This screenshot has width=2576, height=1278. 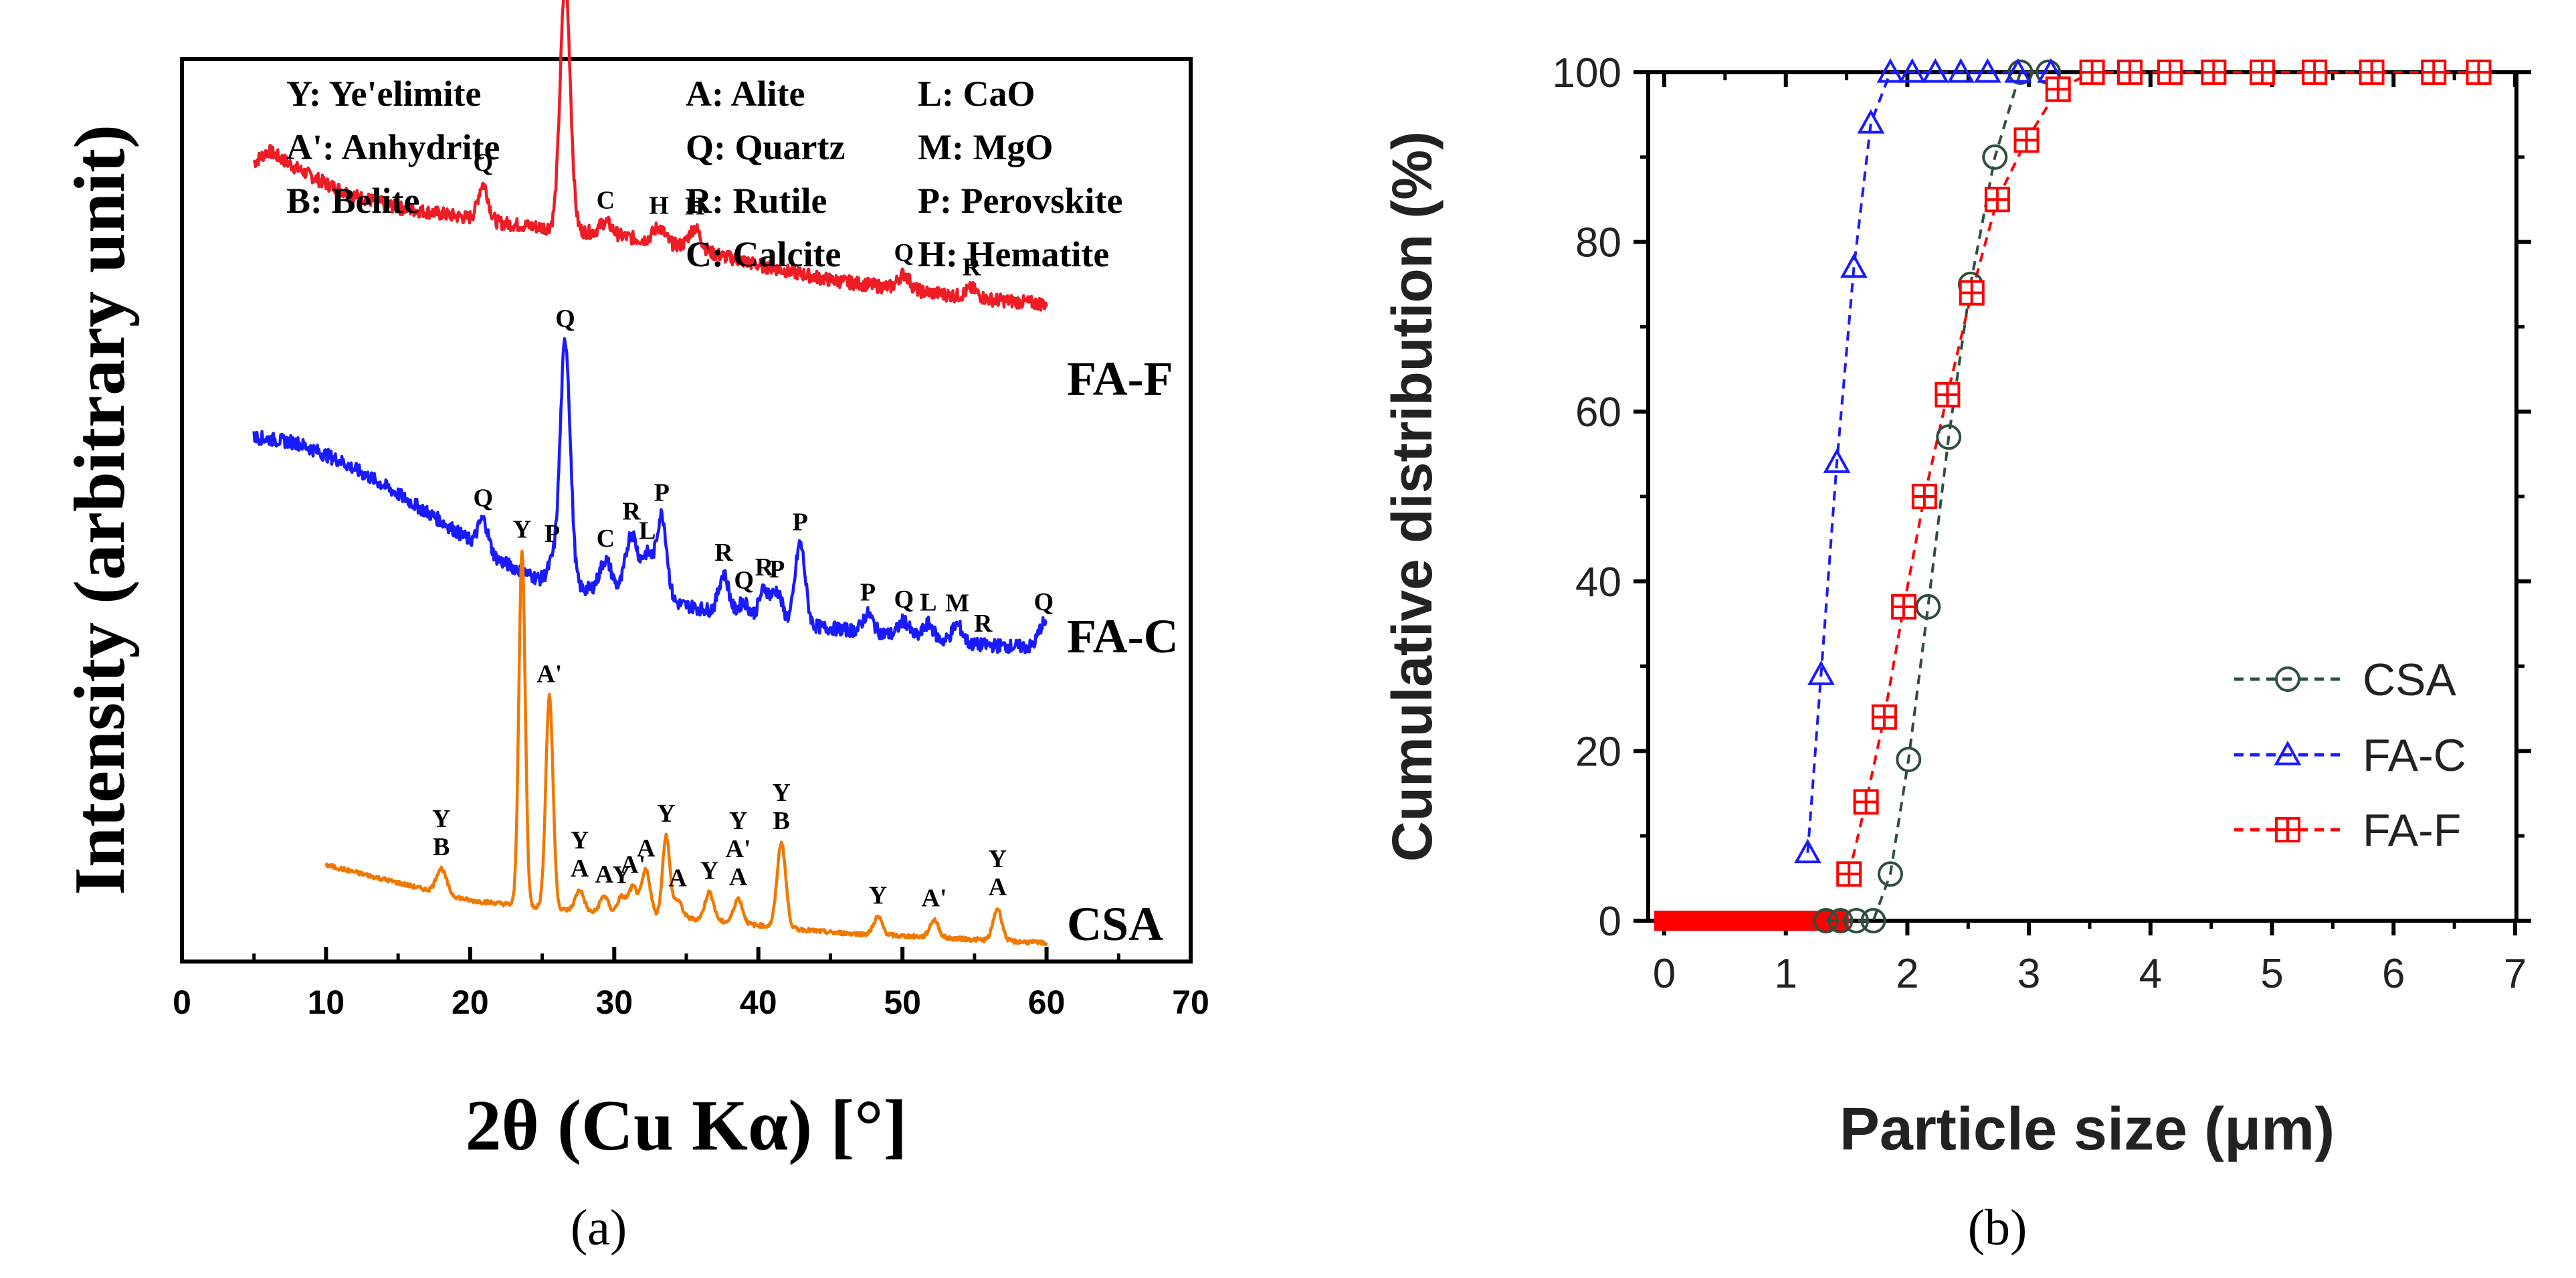 What do you see at coordinates (1123, 636) in the screenshot?
I see `trace-label-fa-c: FA-C` at bounding box center [1123, 636].